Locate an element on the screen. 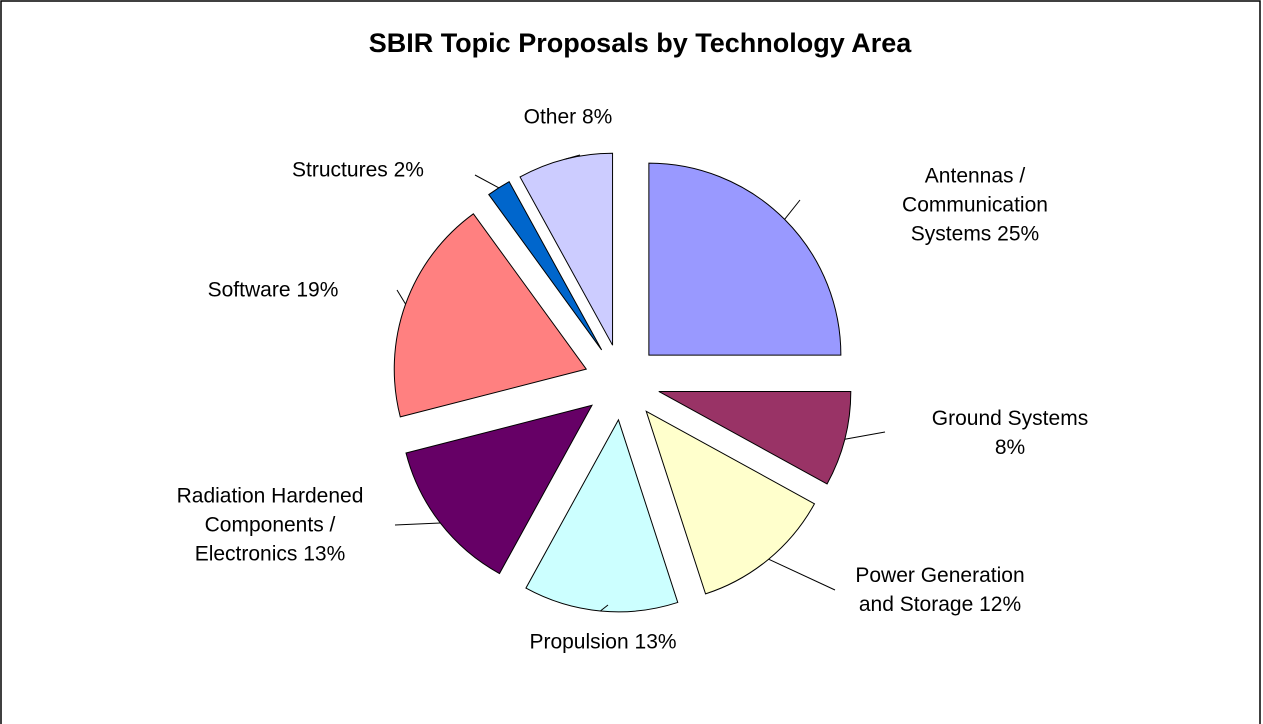  slice-label: Propulsion 13% is located at coordinates (603, 642).